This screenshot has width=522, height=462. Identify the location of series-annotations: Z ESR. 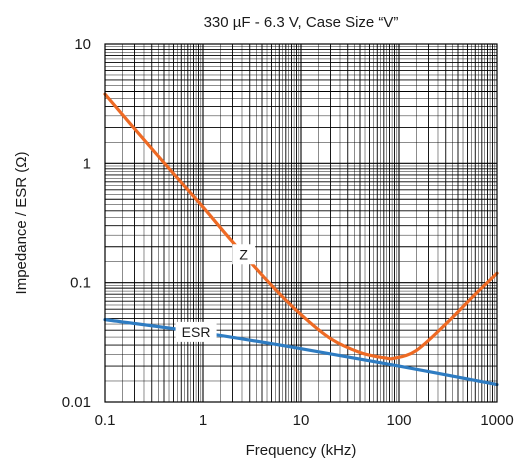
(215, 293).